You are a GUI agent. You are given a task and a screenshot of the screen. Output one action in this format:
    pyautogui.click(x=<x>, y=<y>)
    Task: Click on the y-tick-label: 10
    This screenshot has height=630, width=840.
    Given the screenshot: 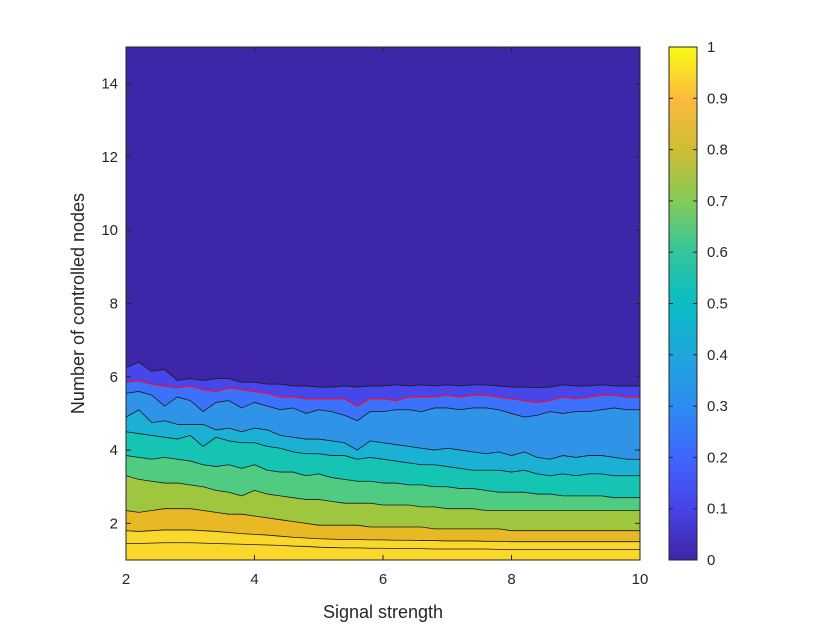 What is the action you would take?
    pyautogui.click(x=109, y=230)
    